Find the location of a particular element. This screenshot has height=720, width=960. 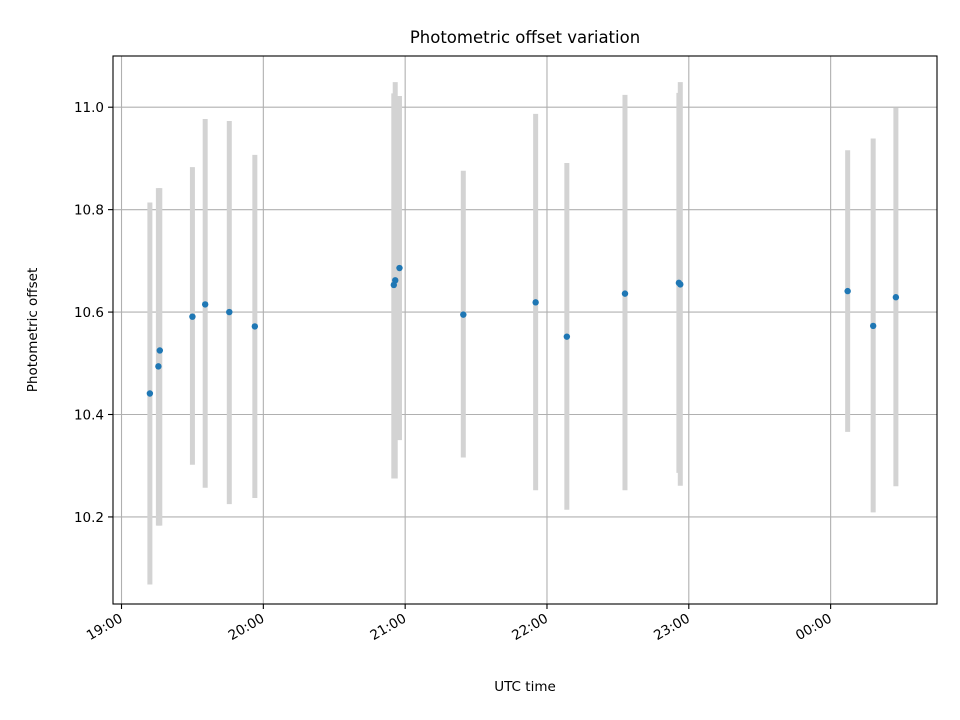

y-tick-label: 10.8 is located at coordinates (89, 211).